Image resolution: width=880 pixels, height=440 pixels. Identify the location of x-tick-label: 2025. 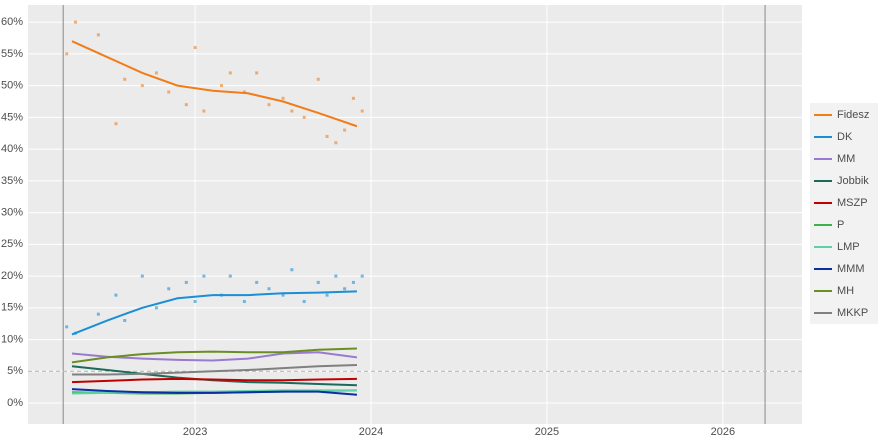
(547, 432).